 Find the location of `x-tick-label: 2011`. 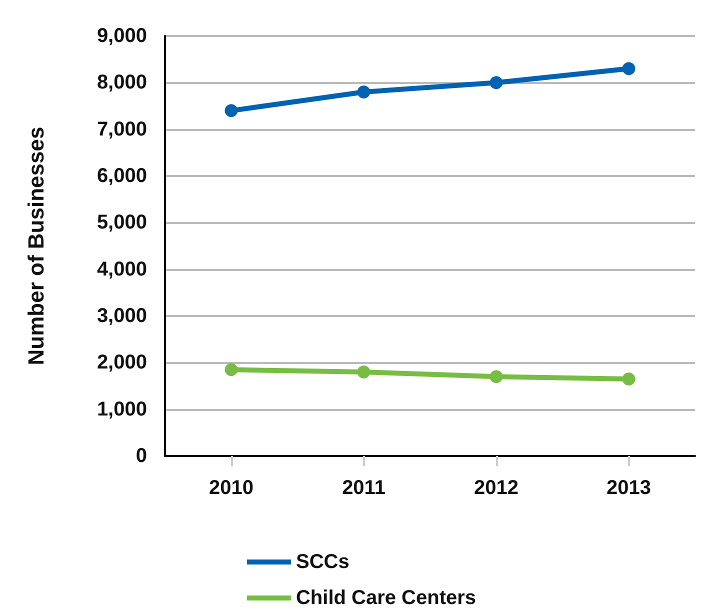

x-tick-label: 2011 is located at coordinates (364, 488).